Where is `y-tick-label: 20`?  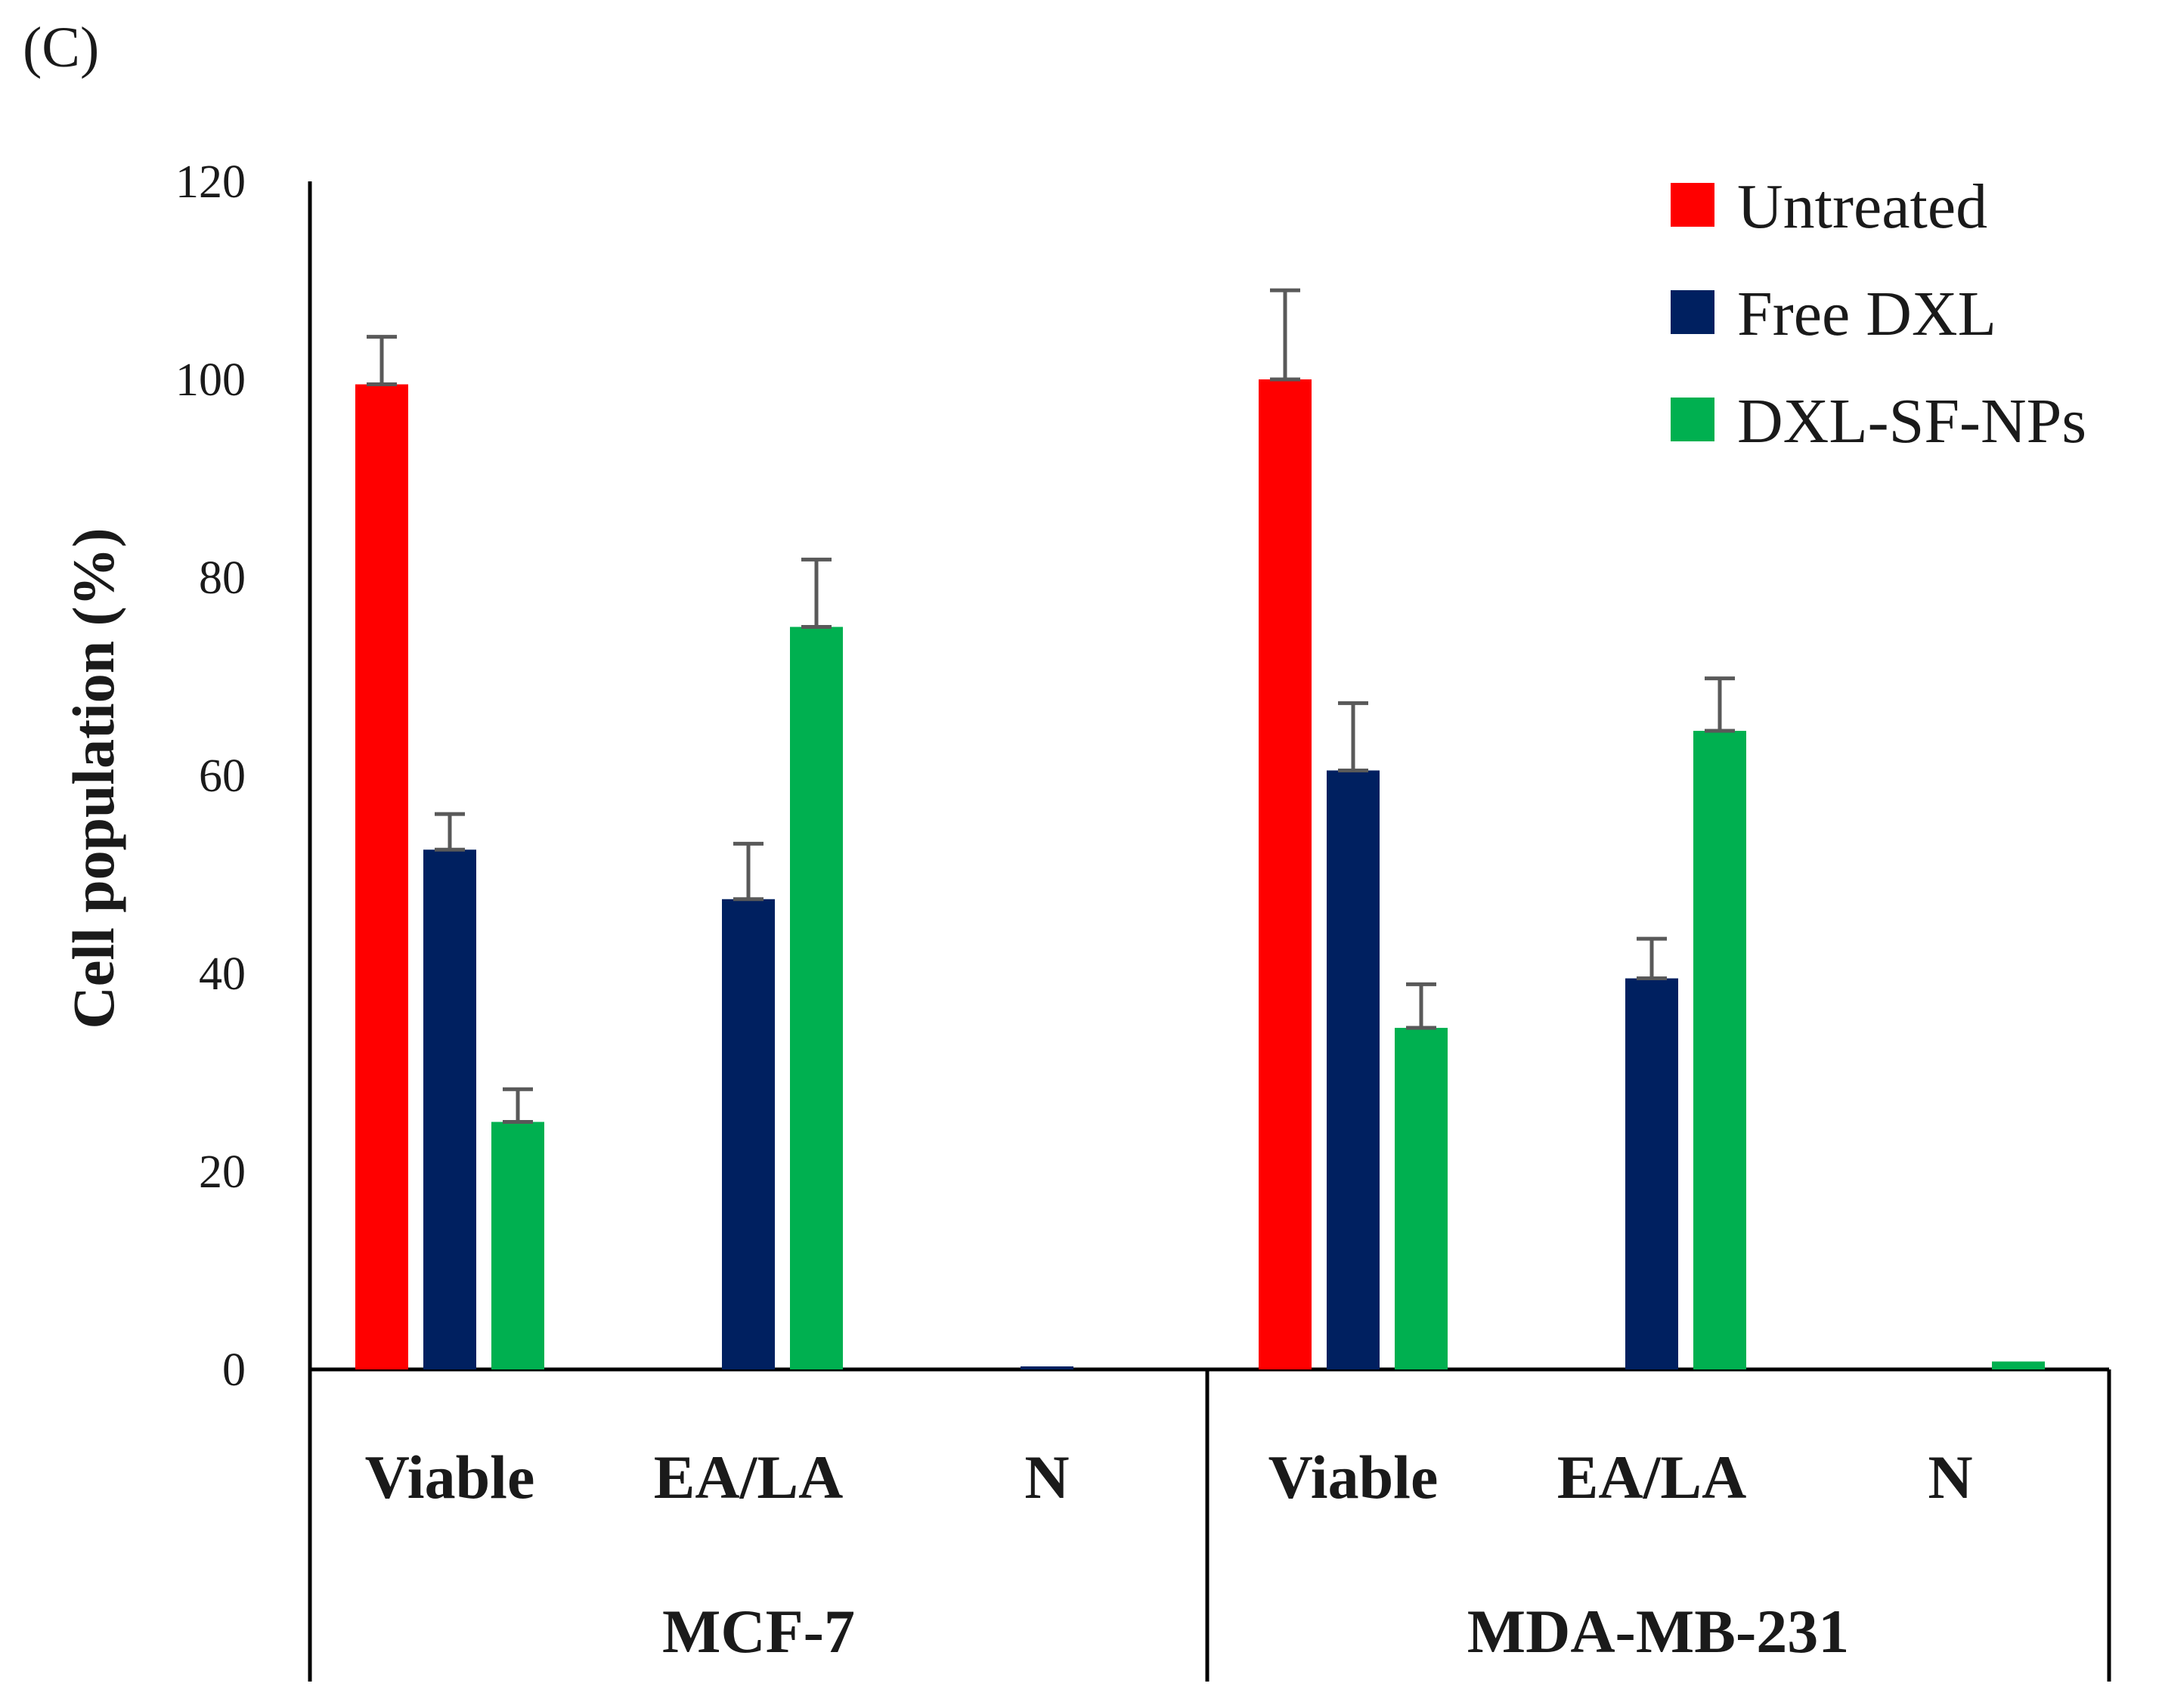
y-tick-label: 20 is located at coordinates (222, 1172).